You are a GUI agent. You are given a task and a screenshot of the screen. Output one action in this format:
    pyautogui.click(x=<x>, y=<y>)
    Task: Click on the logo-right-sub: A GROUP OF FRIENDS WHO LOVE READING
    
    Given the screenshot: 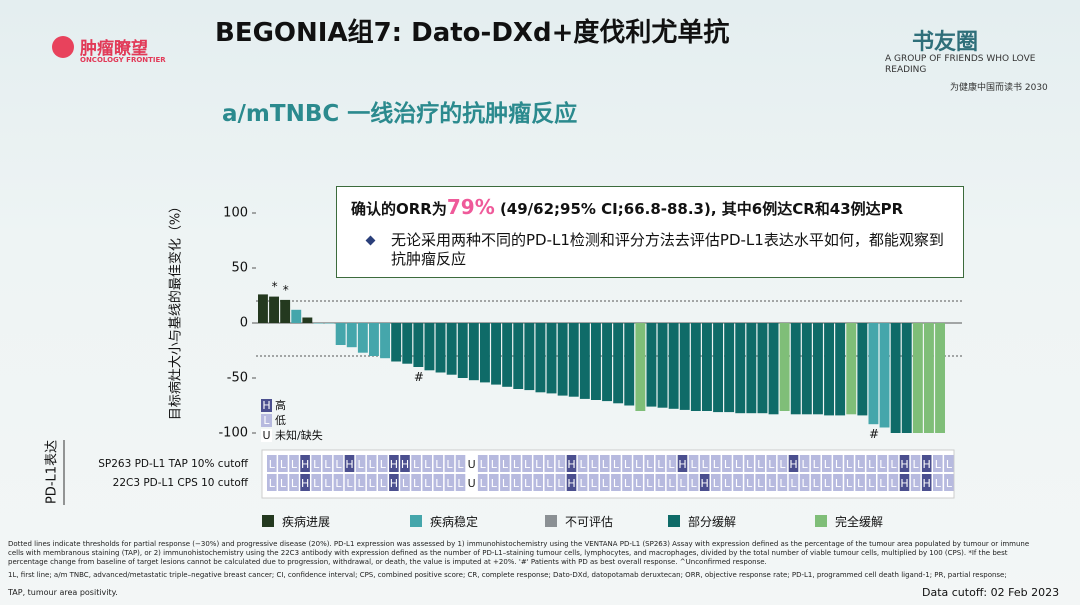 What is the action you would take?
    pyautogui.click(x=960, y=64)
    